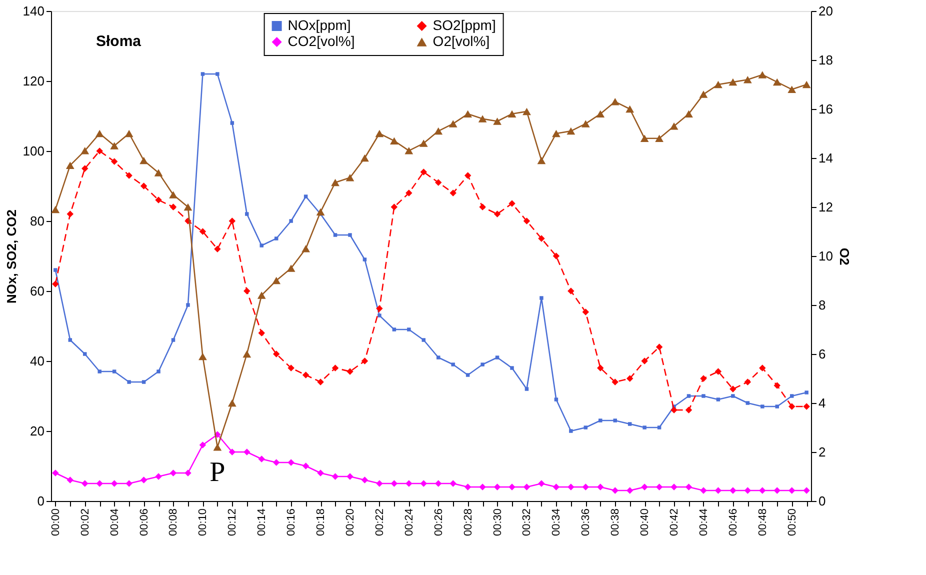 The height and width of the screenshot is (575, 926). What do you see at coordinates (37, 221) in the screenshot?
I see `y-tick-label: 80` at bounding box center [37, 221].